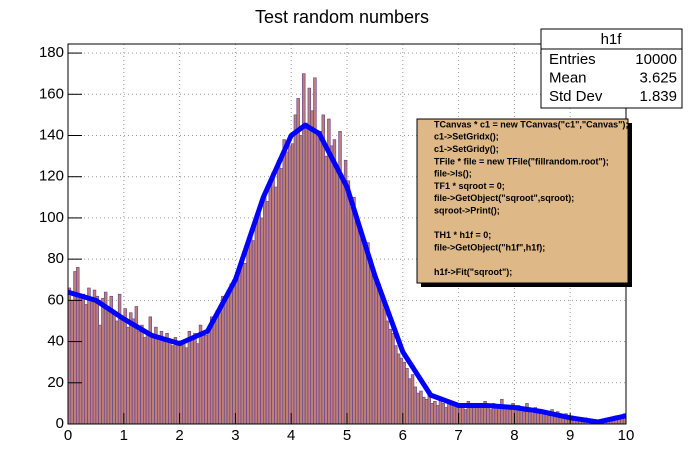  What do you see at coordinates (235, 435) in the screenshot?
I see `x-tick-label: 3` at bounding box center [235, 435].